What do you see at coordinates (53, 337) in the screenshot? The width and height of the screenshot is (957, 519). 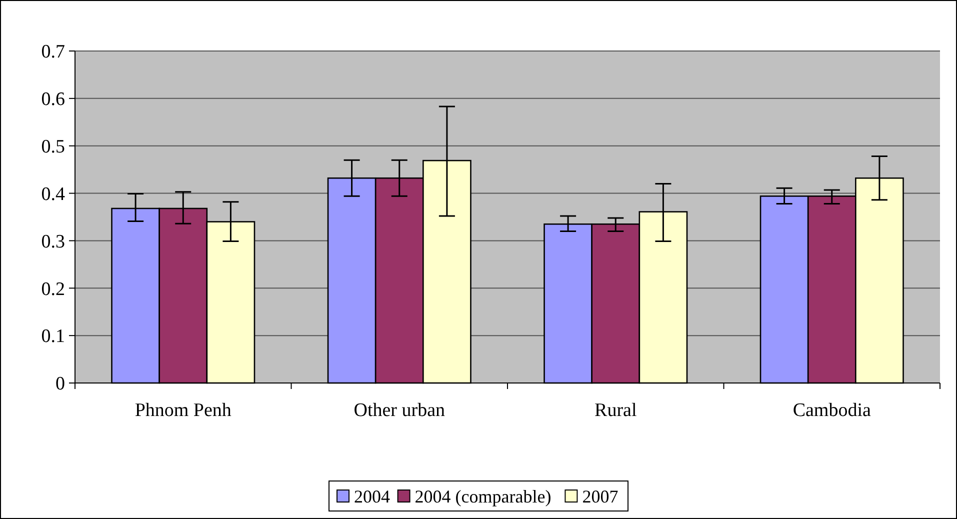 I see `y-tick-label: 0.1` at bounding box center [53, 337].